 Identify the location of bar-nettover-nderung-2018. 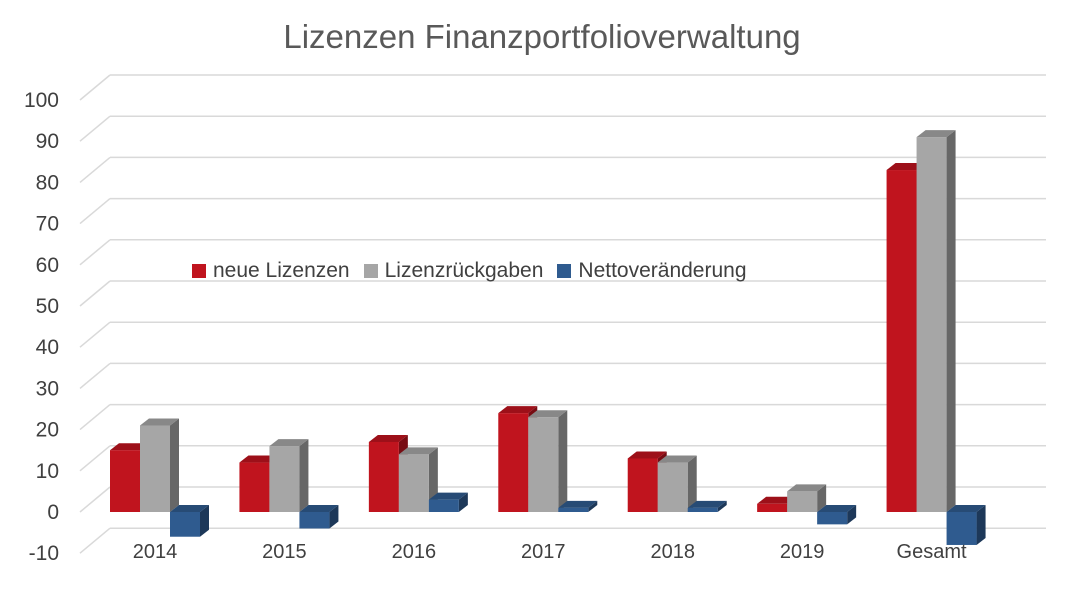
(702, 509).